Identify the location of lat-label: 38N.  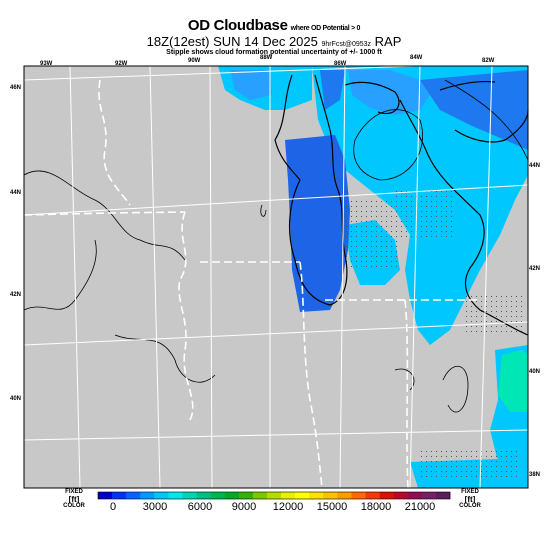
(535, 475).